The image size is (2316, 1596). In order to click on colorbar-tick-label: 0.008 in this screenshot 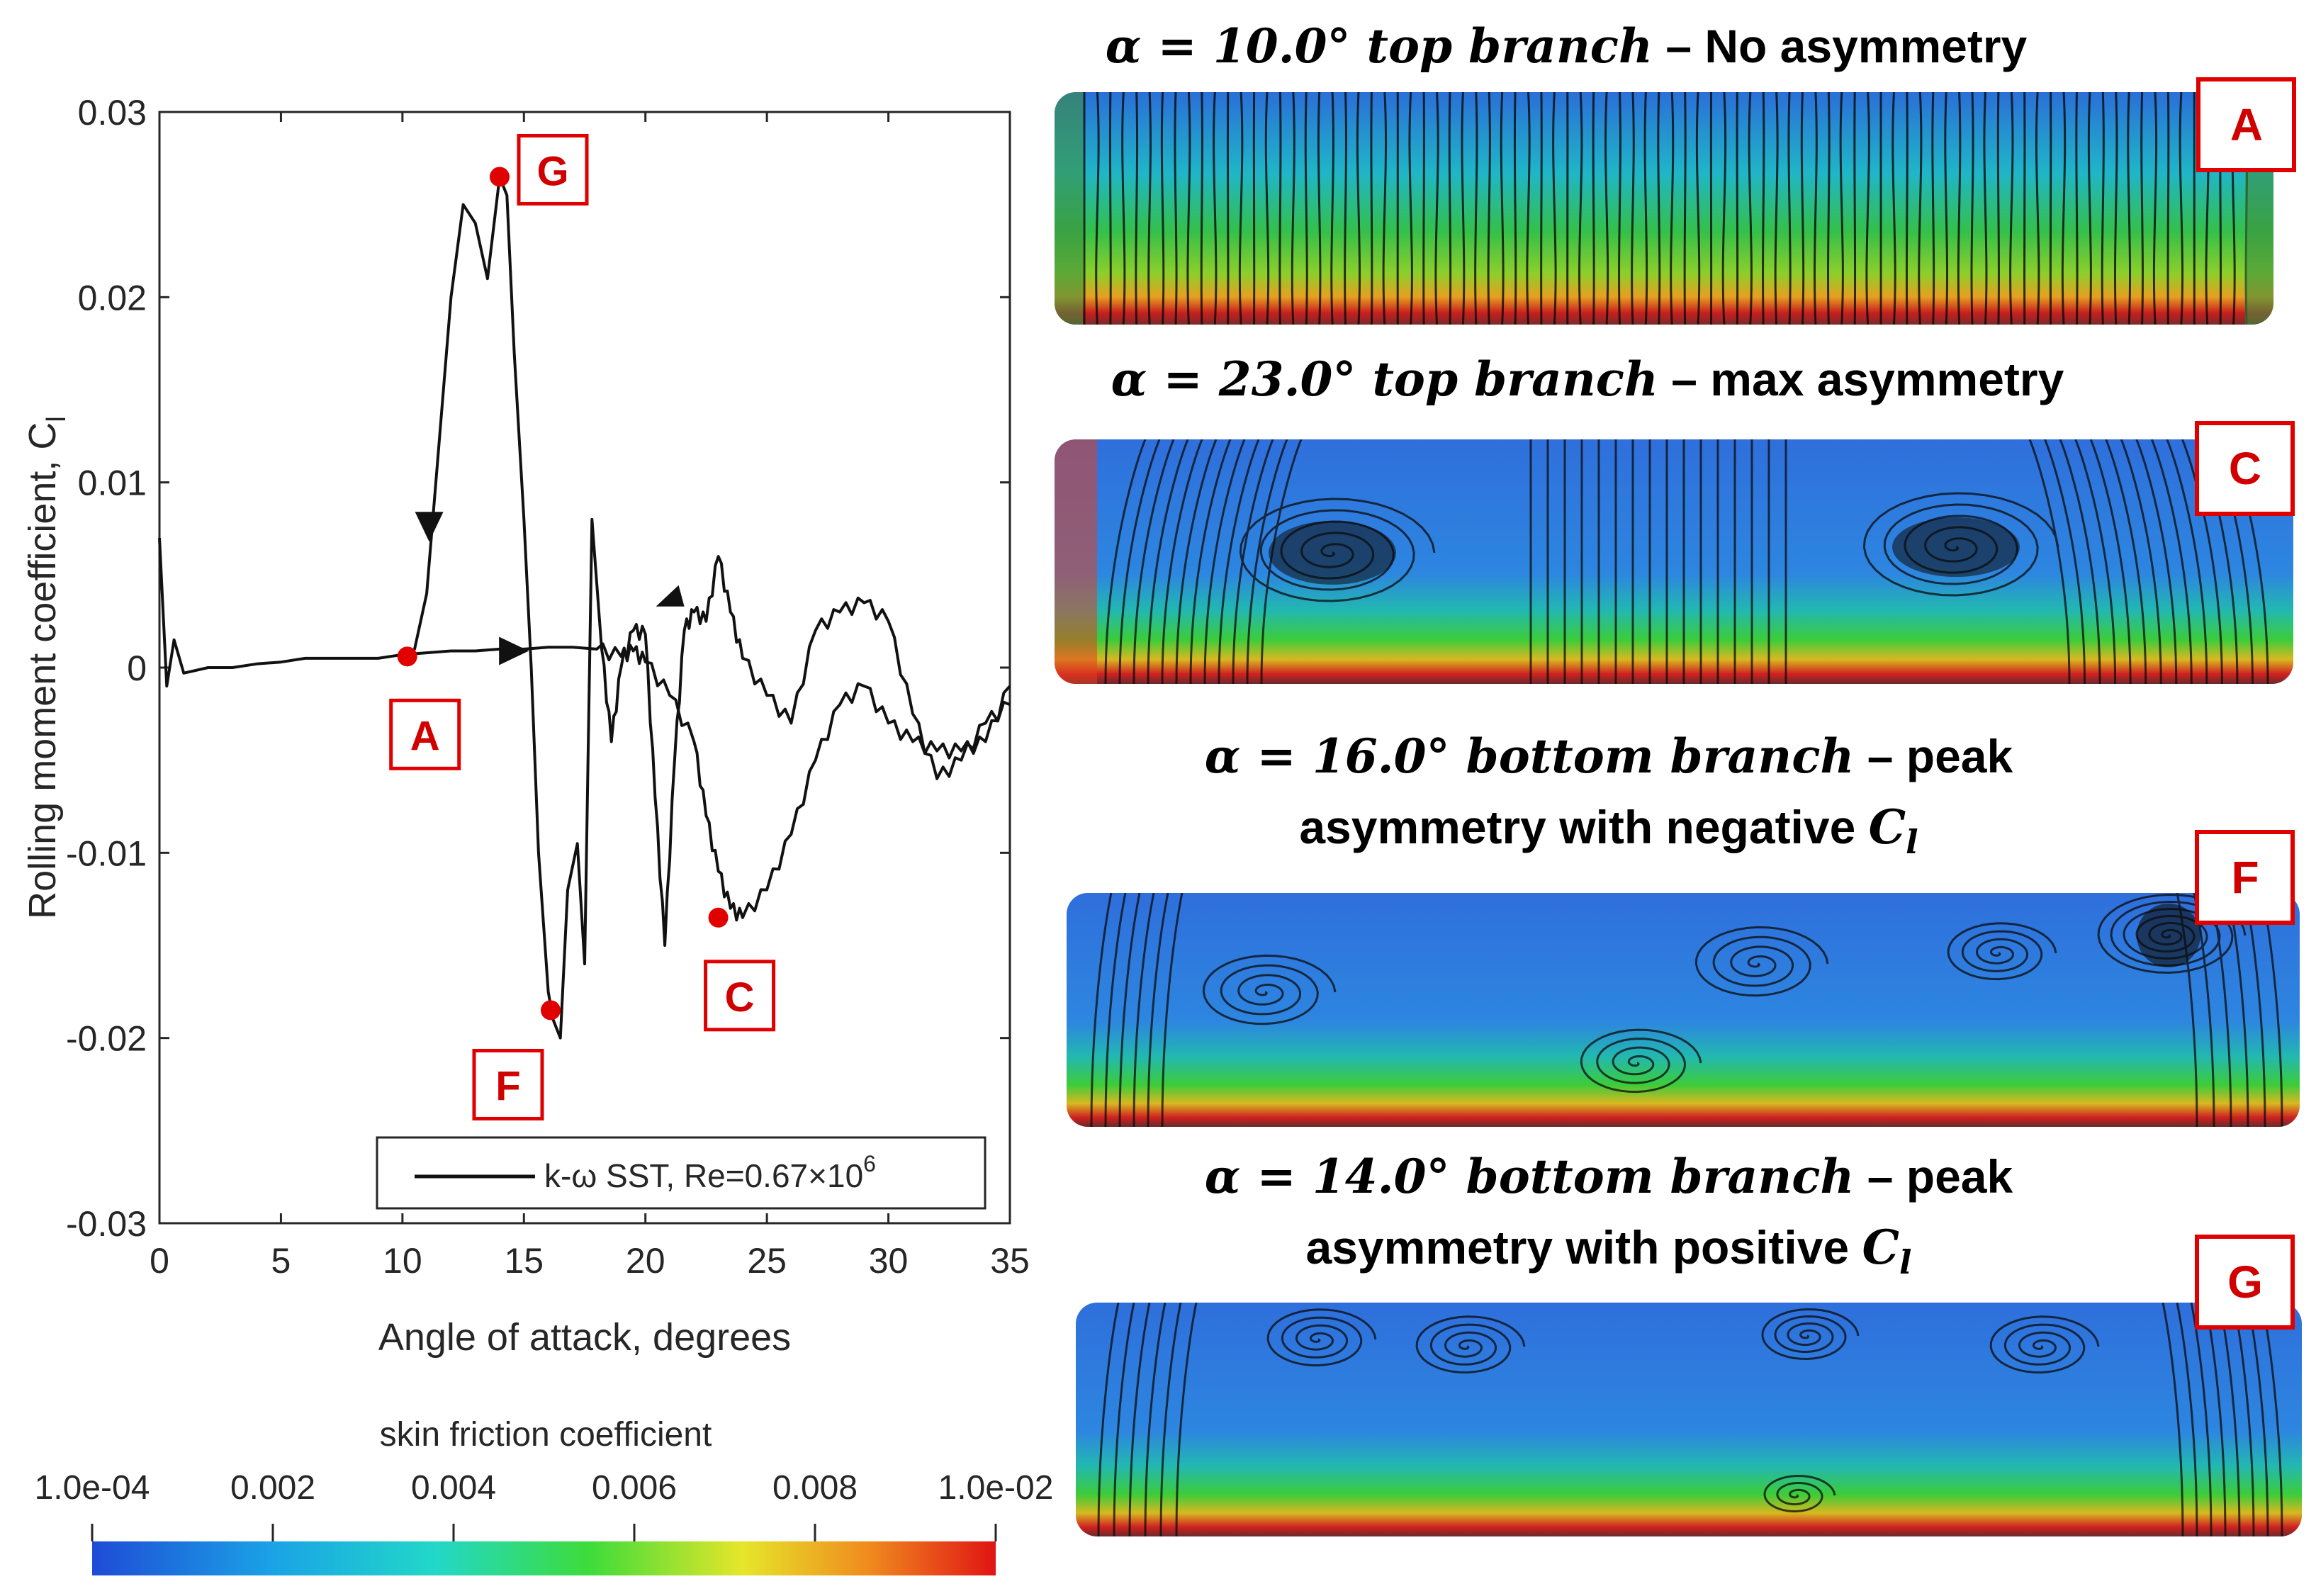, I will do `click(815, 1488)`.